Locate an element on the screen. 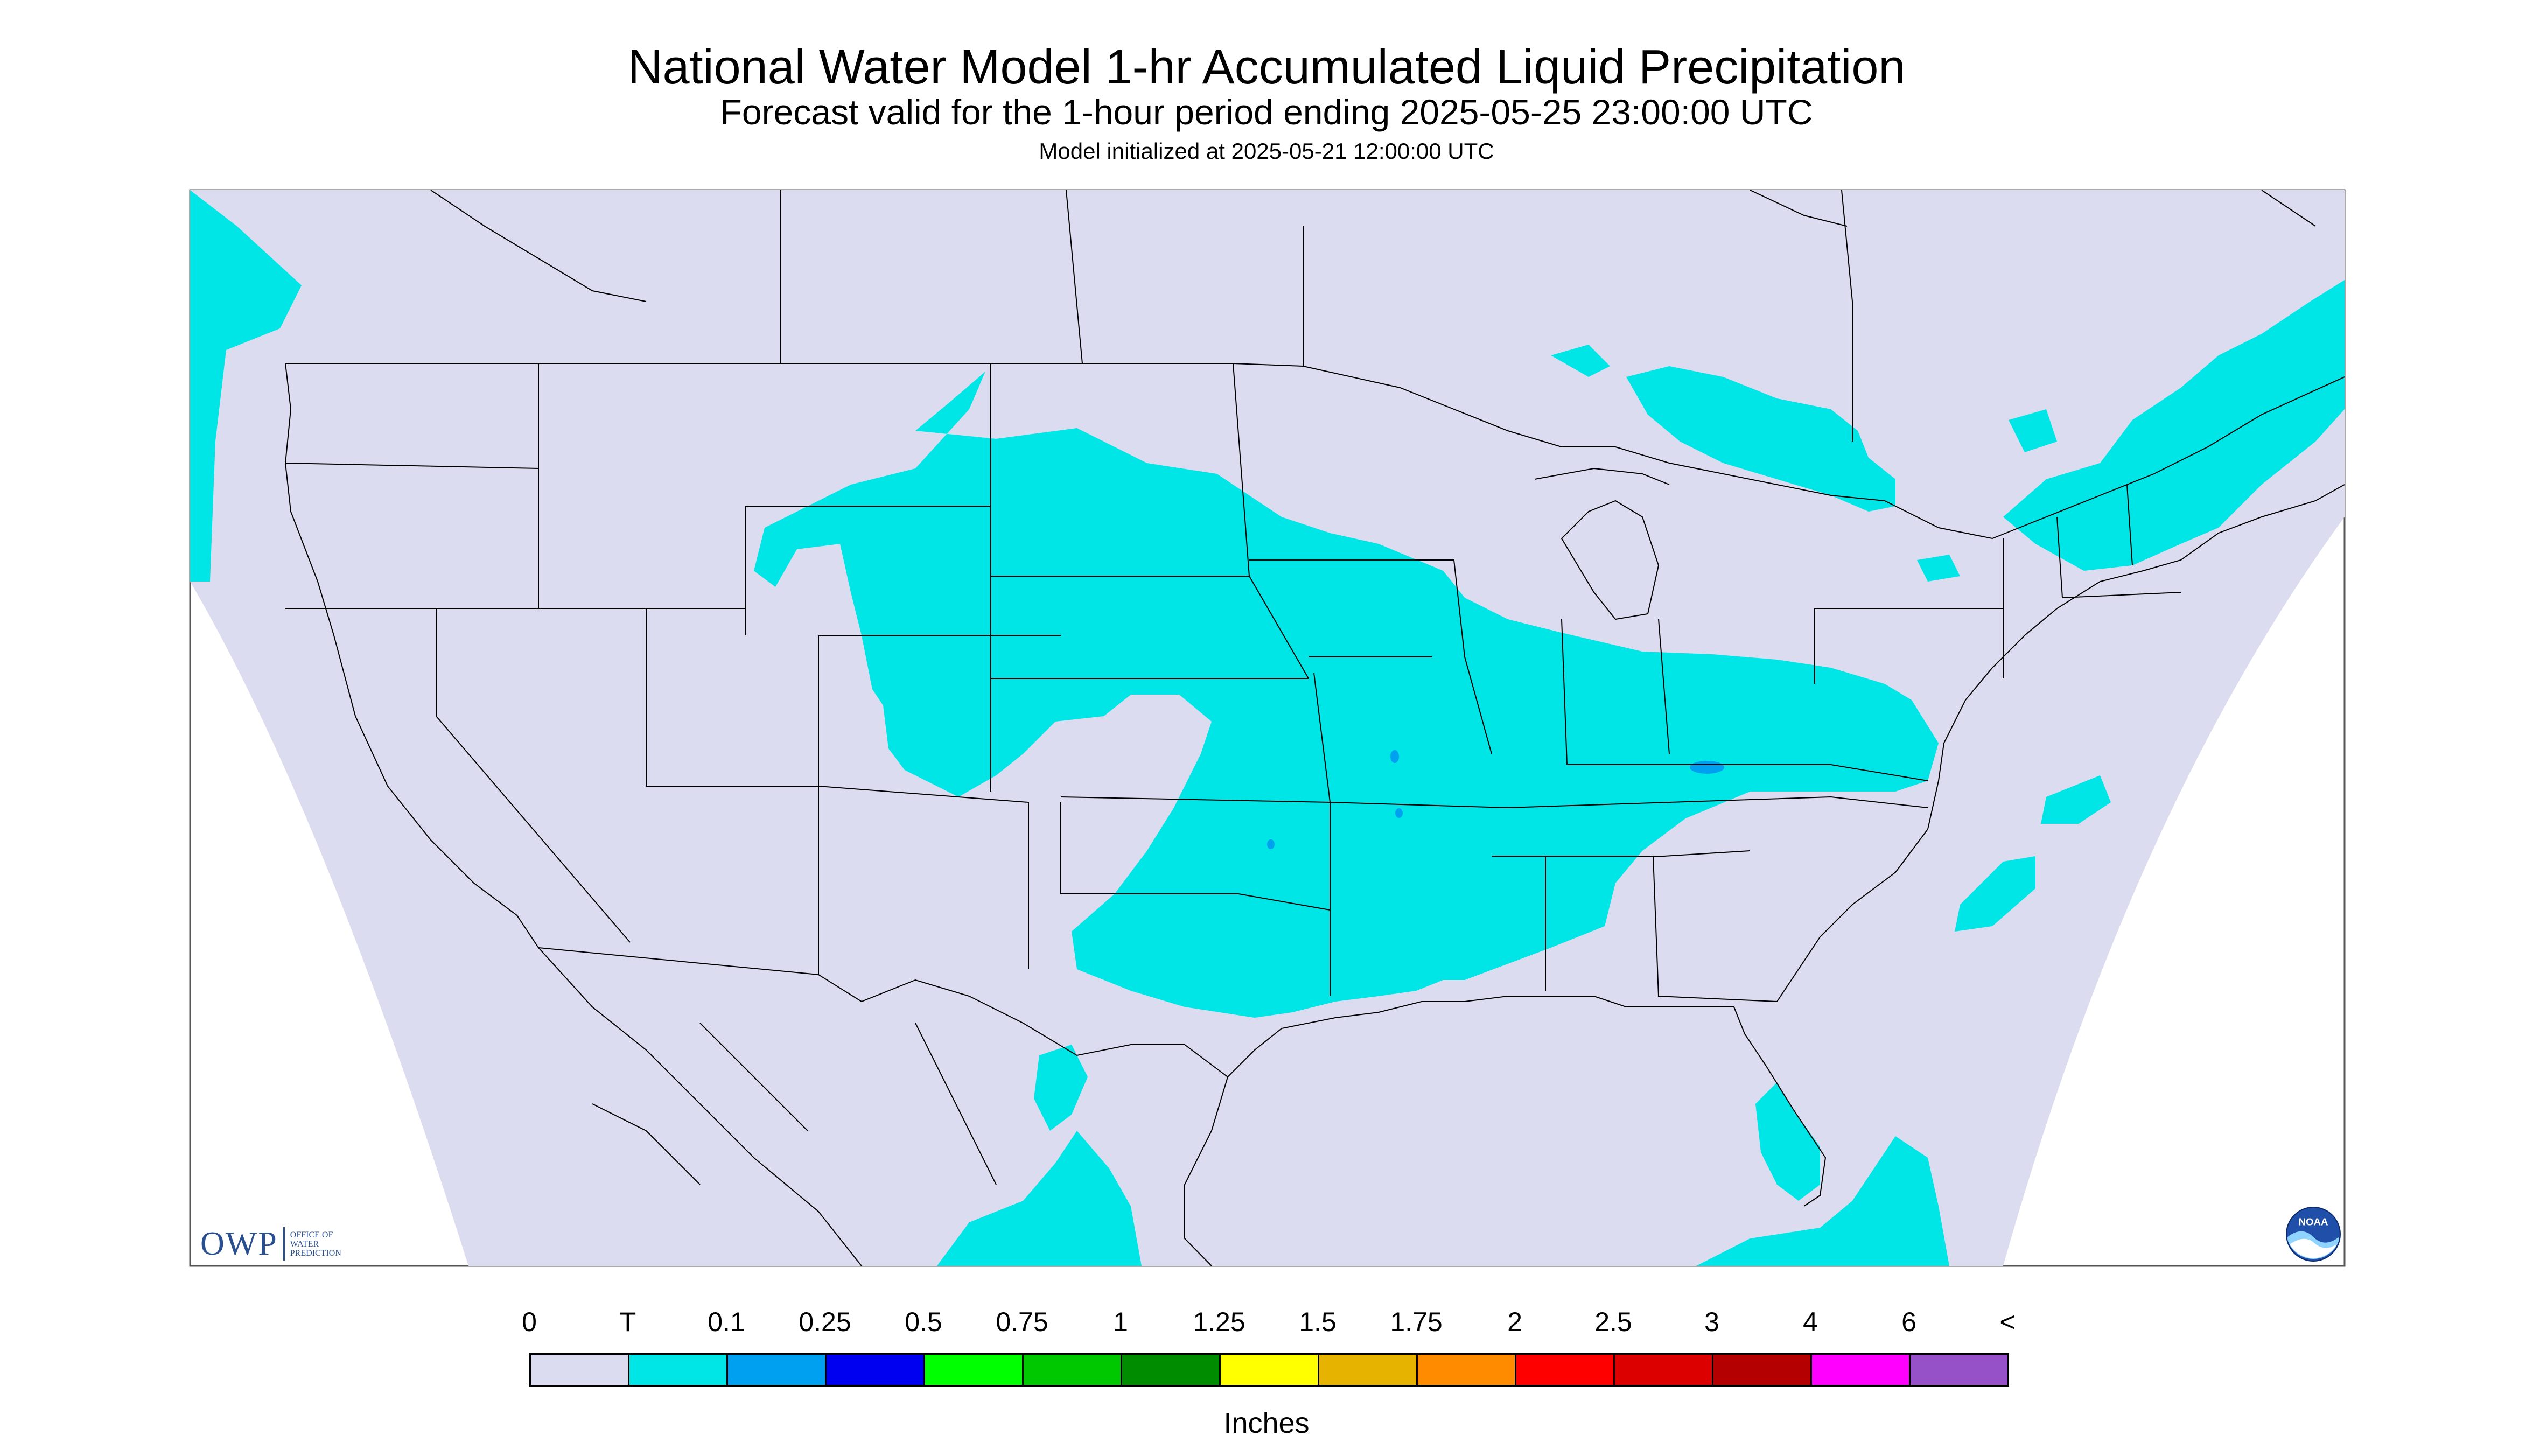 The height and width of the screenshot is (1456, 2533). legend-label: 0.1 is located at coordinates (726, 1322).